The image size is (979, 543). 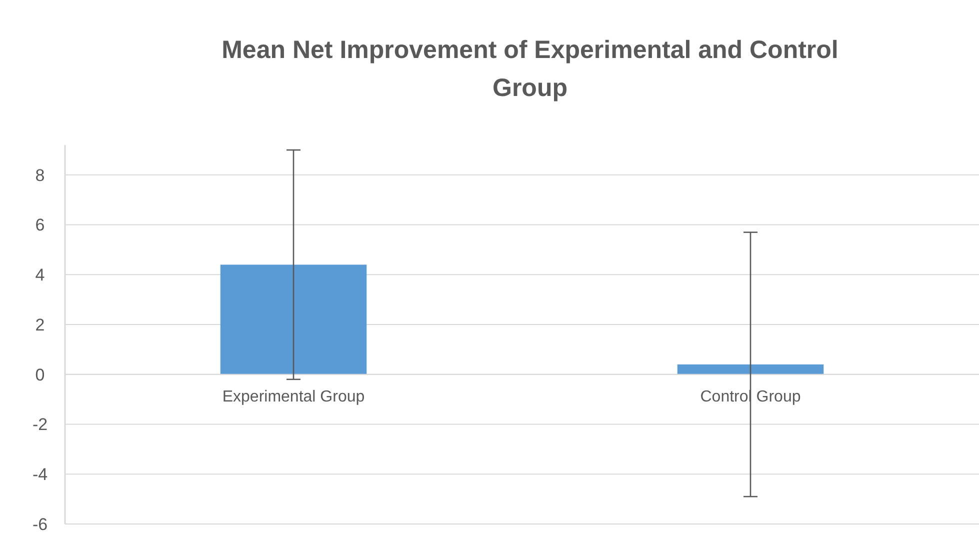 What do you see at coordinates (40, 374) in the screenshot?
I see `y-tick-label: 0` at bounding box center [40, 374].